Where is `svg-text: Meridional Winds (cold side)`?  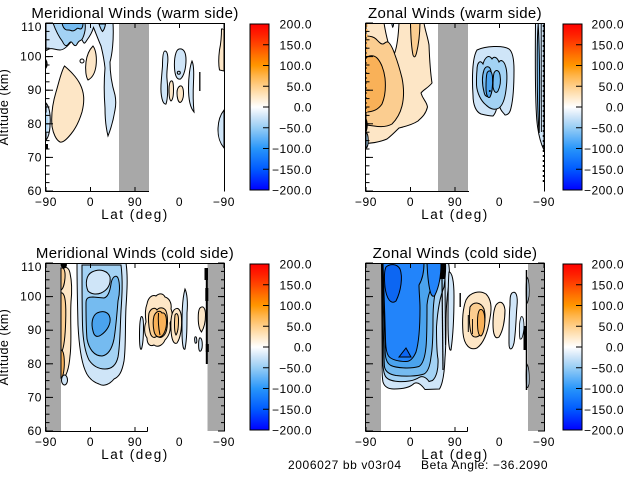
svg-text: Meridional Winds (cold side) is located at coordinates (135, 253).